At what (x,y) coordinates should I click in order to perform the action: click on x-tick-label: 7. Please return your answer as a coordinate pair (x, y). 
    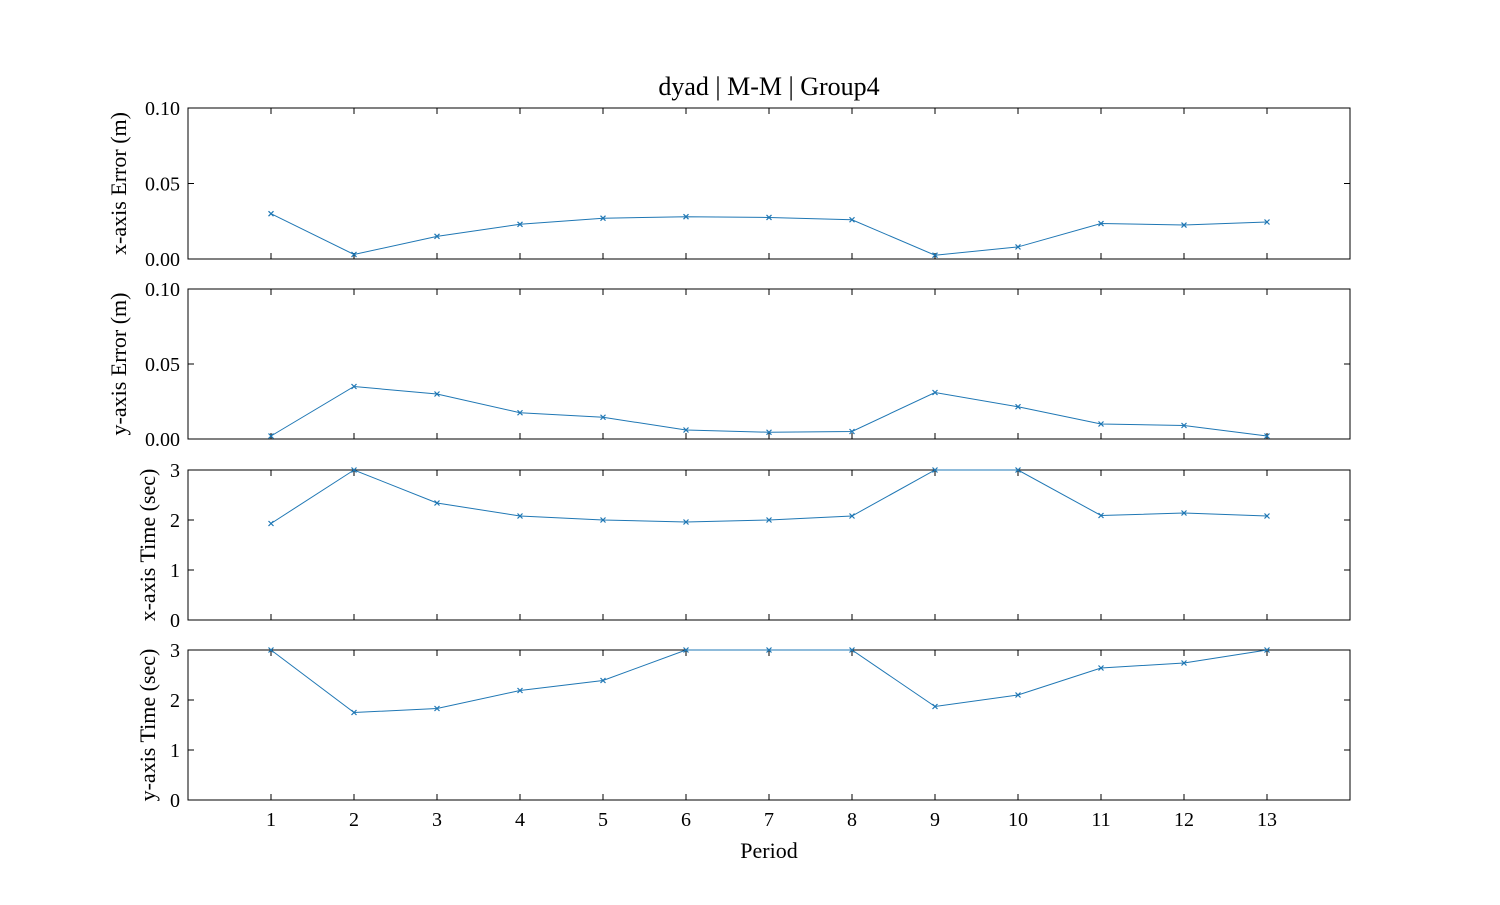
    Looking at the image, I should click on (769, 820).